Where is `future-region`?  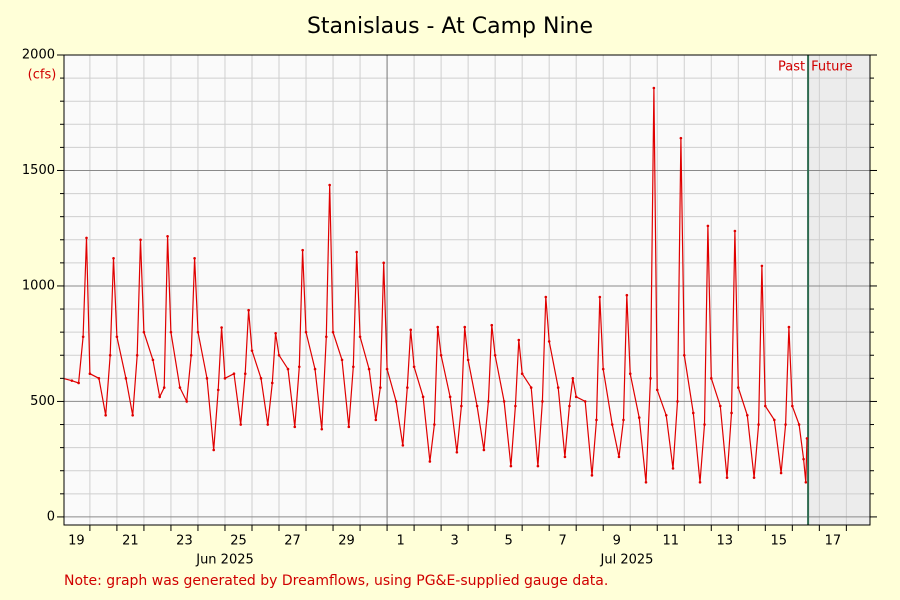 future-region is located at coordinates (839, 290).